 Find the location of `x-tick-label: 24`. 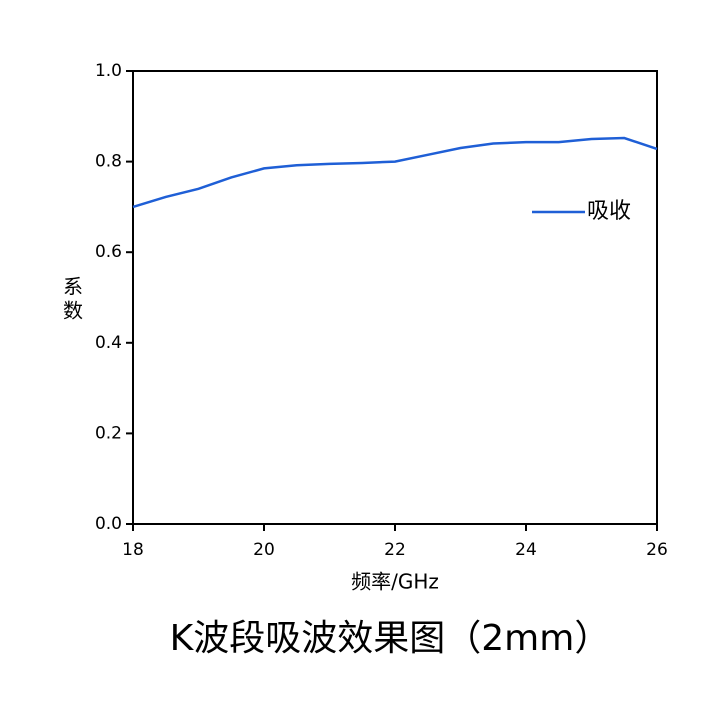

x-tick-label: 24 is located at coordinates (526, 550).